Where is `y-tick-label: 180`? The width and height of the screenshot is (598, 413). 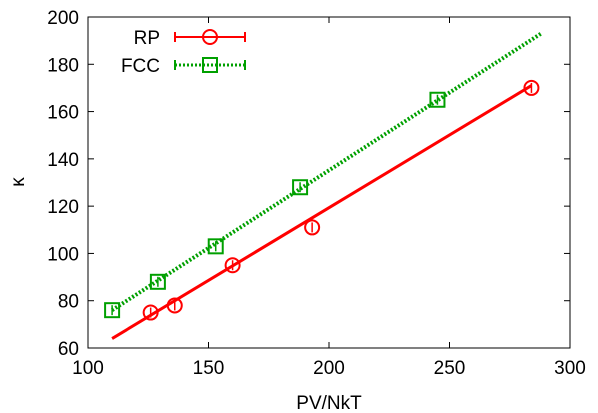
y-tick-label: 180 is located at coordinates (63, 65).